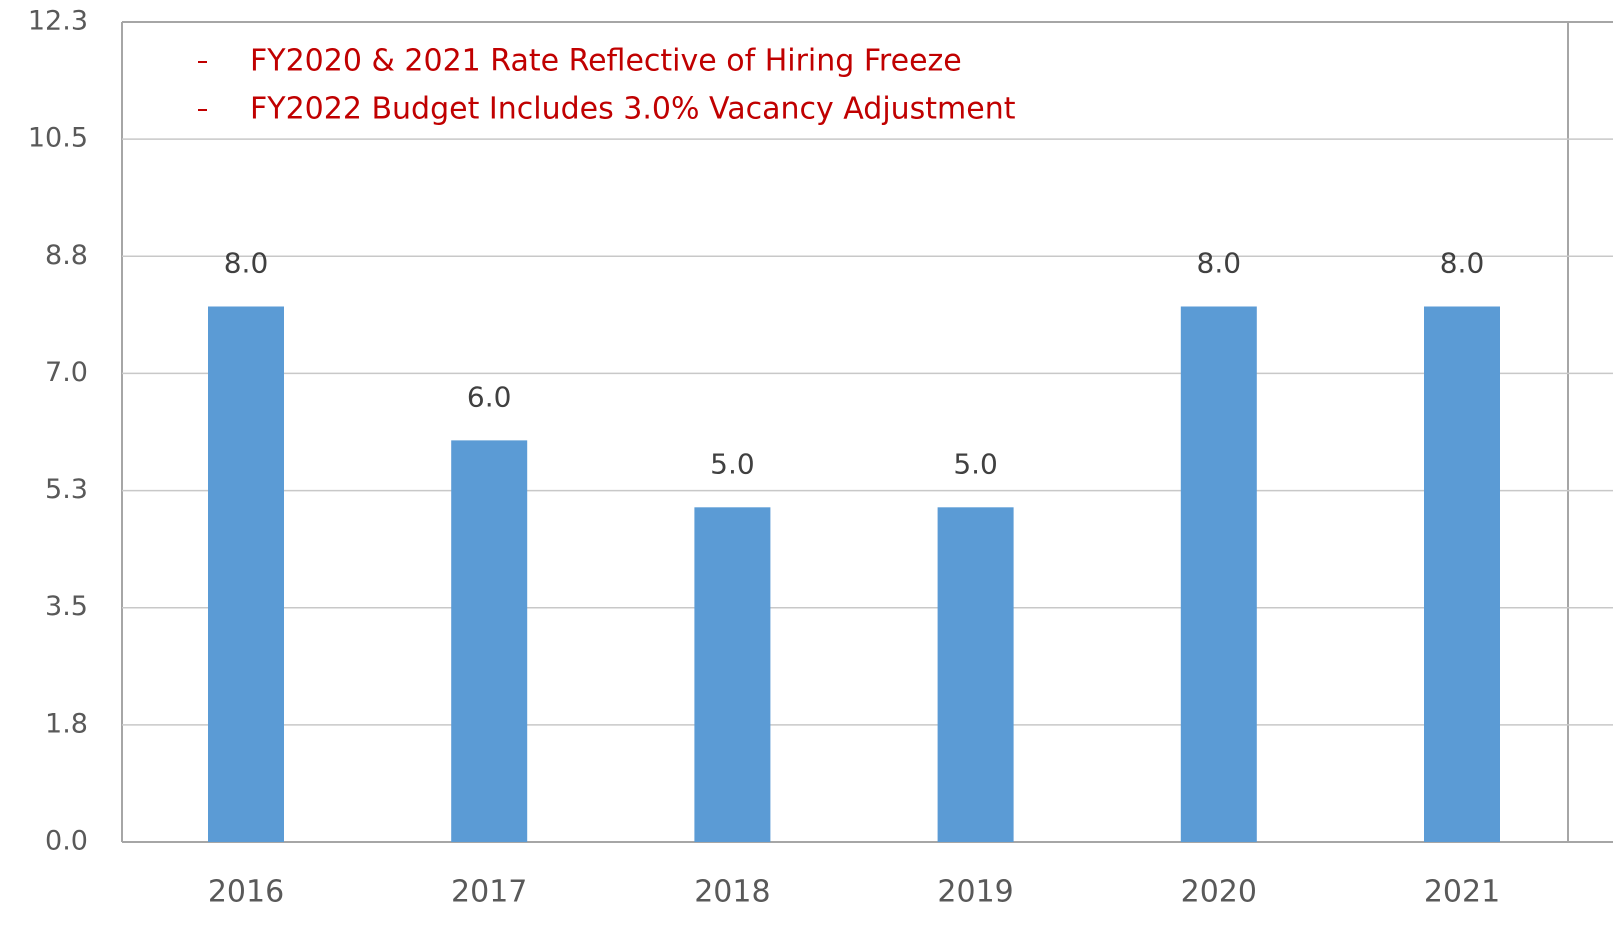  I want to click on y-tick-label: 10.5, so click(58, 138).